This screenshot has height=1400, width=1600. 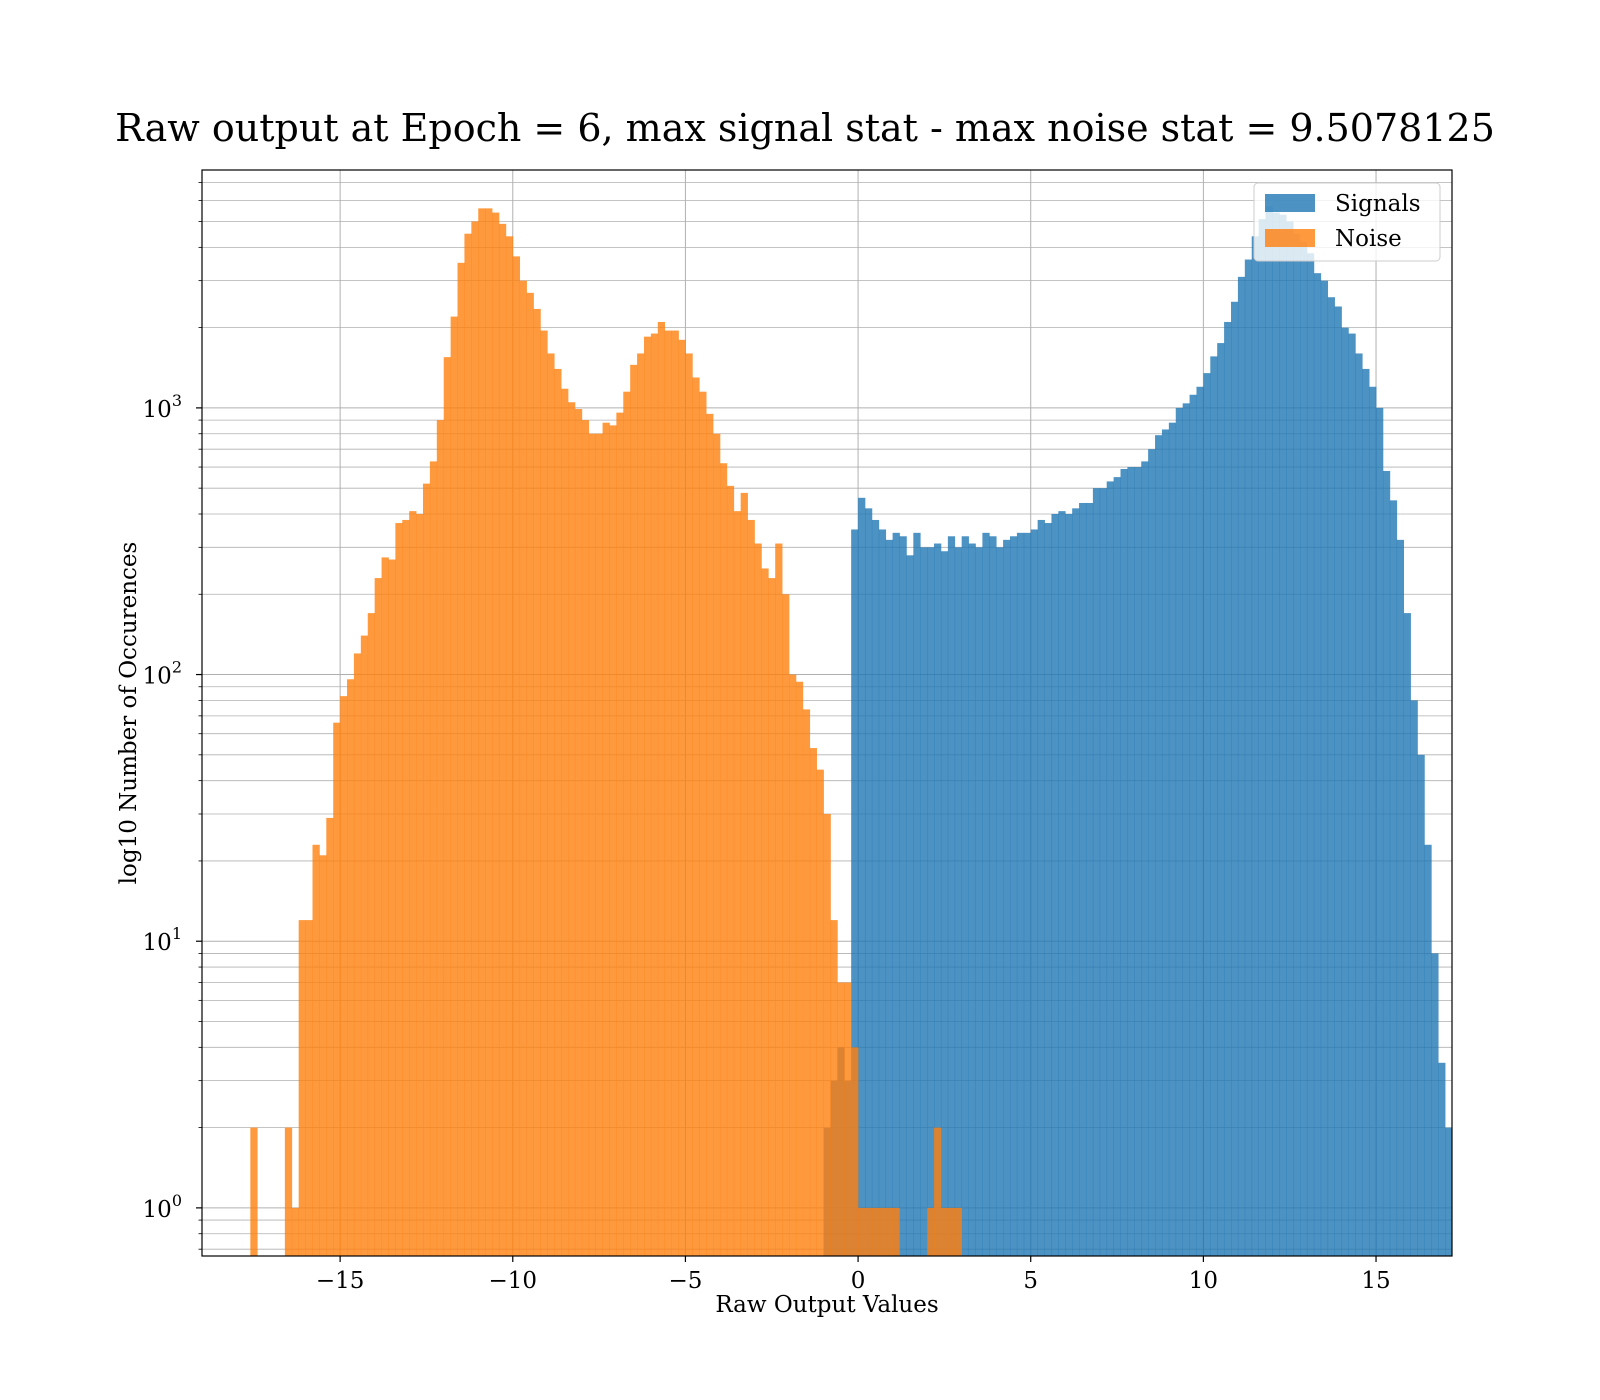 What do you see at coordinates (685, 1281) in the screenshot?
I see `x-tick-label: −5` at bounding box center [685, 1281].